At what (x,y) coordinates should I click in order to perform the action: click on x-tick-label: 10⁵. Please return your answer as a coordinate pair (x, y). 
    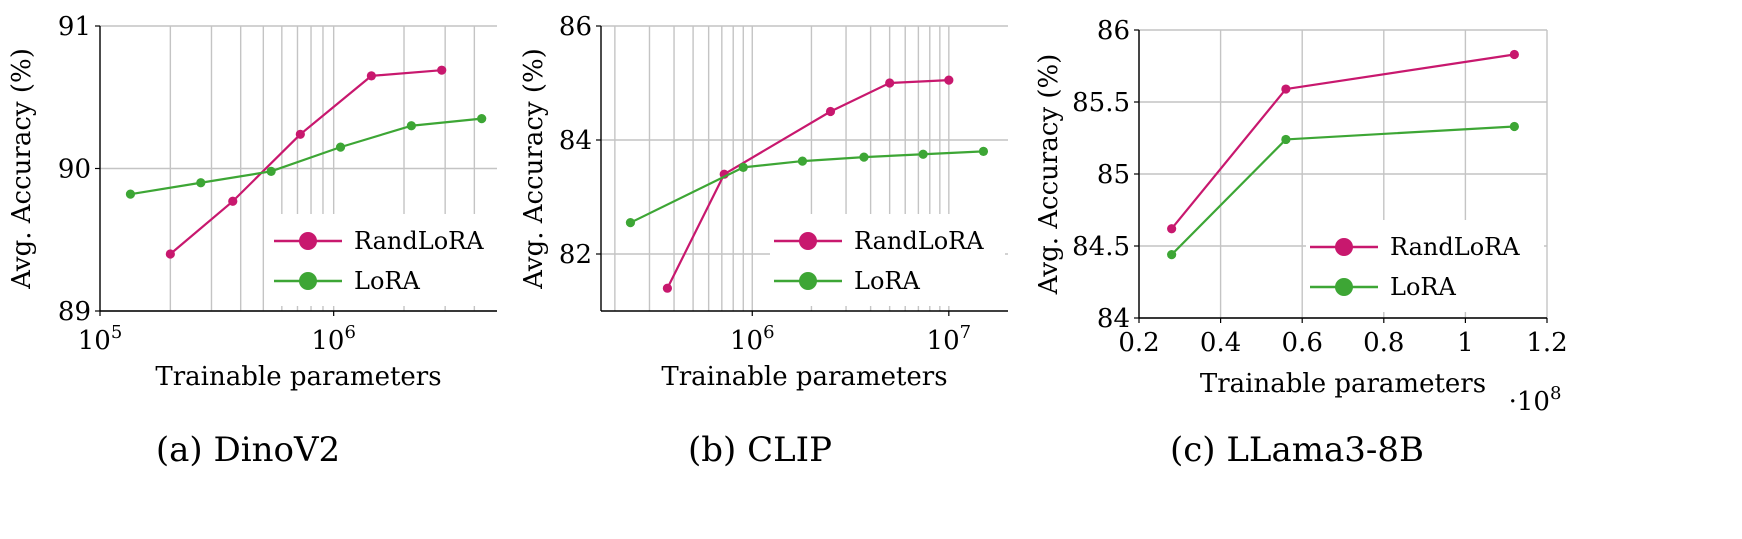
    Looking at the image, I should click on (100, 339).